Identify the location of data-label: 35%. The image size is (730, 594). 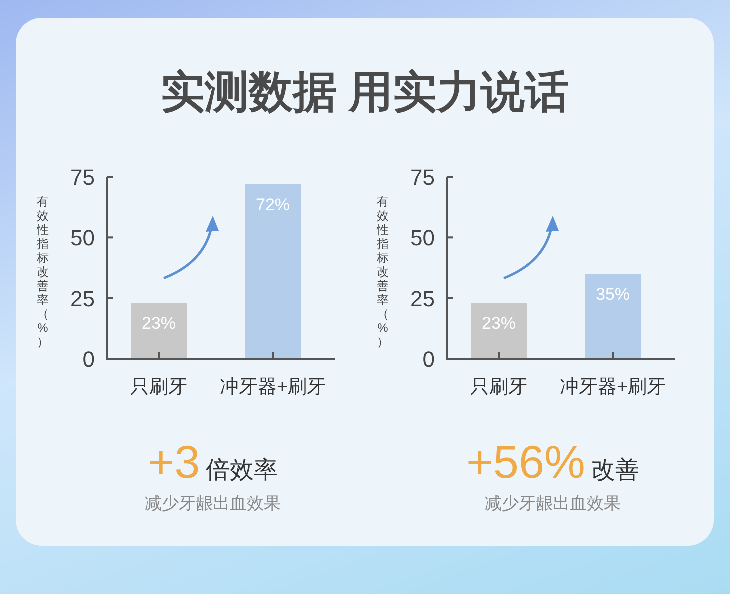
(613, 294).